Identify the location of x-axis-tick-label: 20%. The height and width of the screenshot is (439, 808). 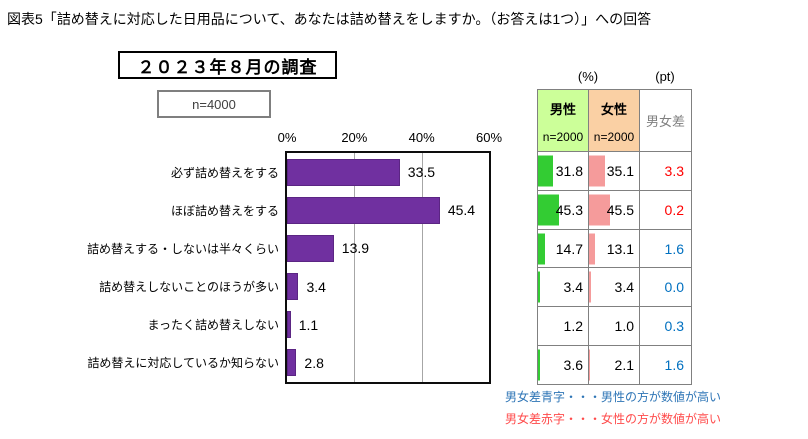
(354, 137).